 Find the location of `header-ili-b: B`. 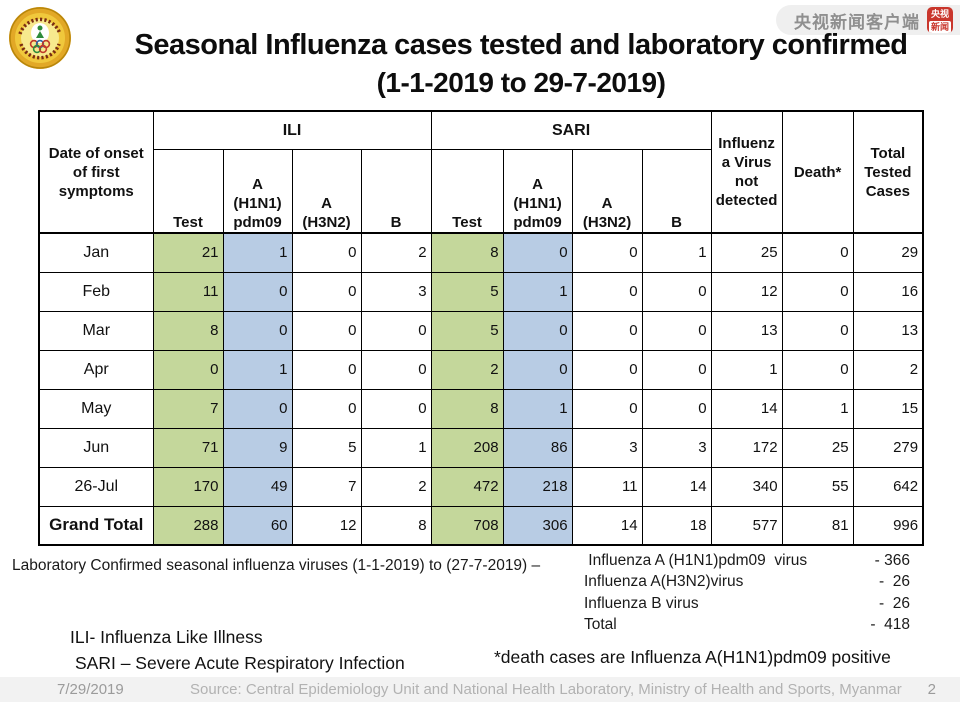

header-ili-b: B is located at coordinates (396, 191).